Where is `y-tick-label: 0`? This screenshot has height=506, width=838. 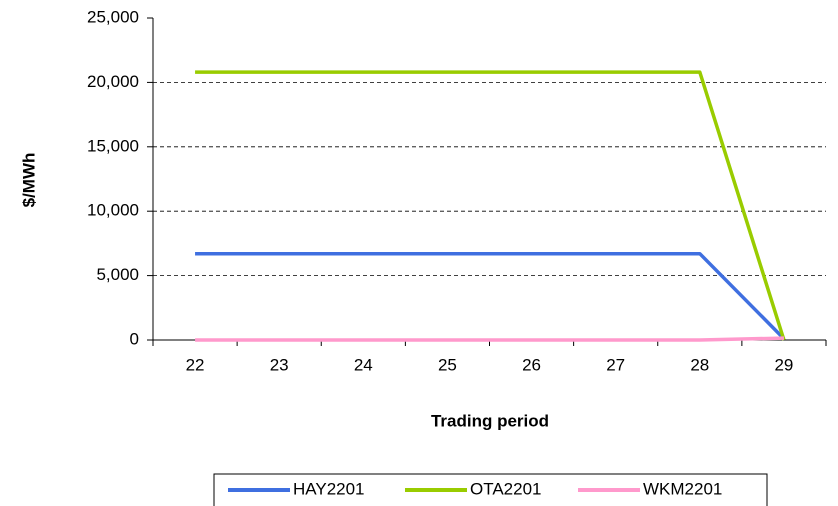 y-tick-label: 0 is located at coordinates (134, 338).